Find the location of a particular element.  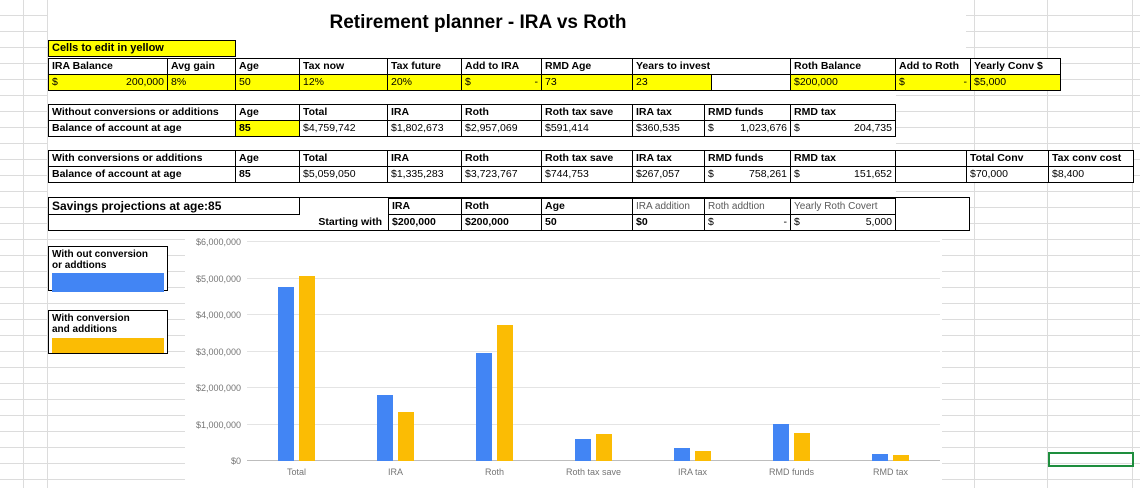

cell: $8,400 is located at coordinates (1091, 175).